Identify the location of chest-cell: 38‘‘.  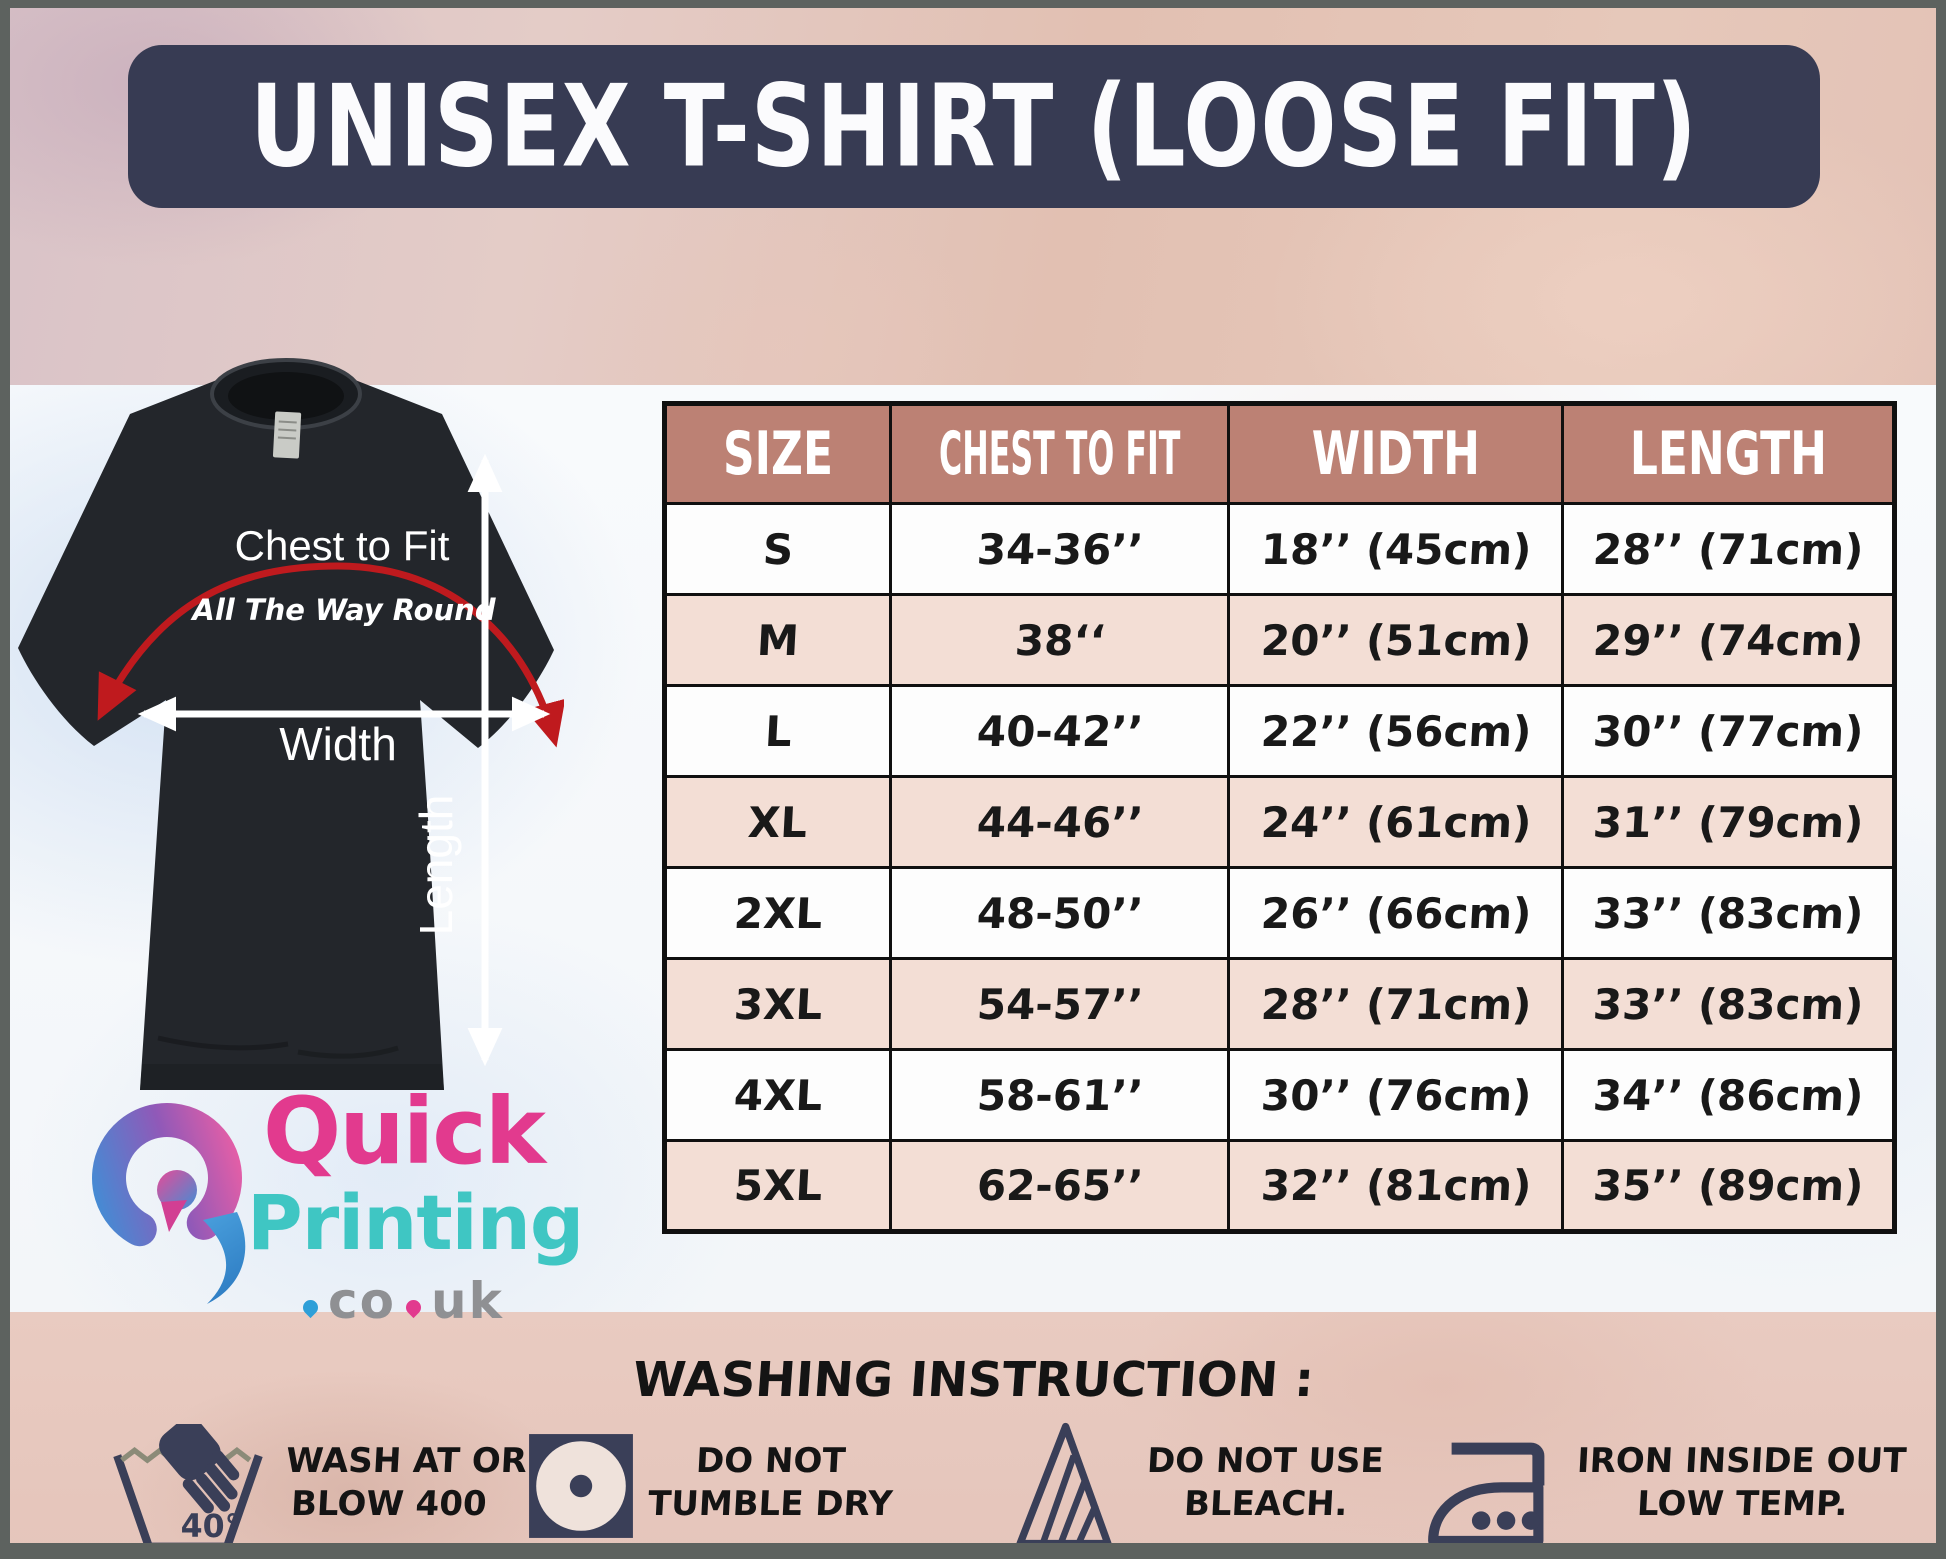
(1059, 640).